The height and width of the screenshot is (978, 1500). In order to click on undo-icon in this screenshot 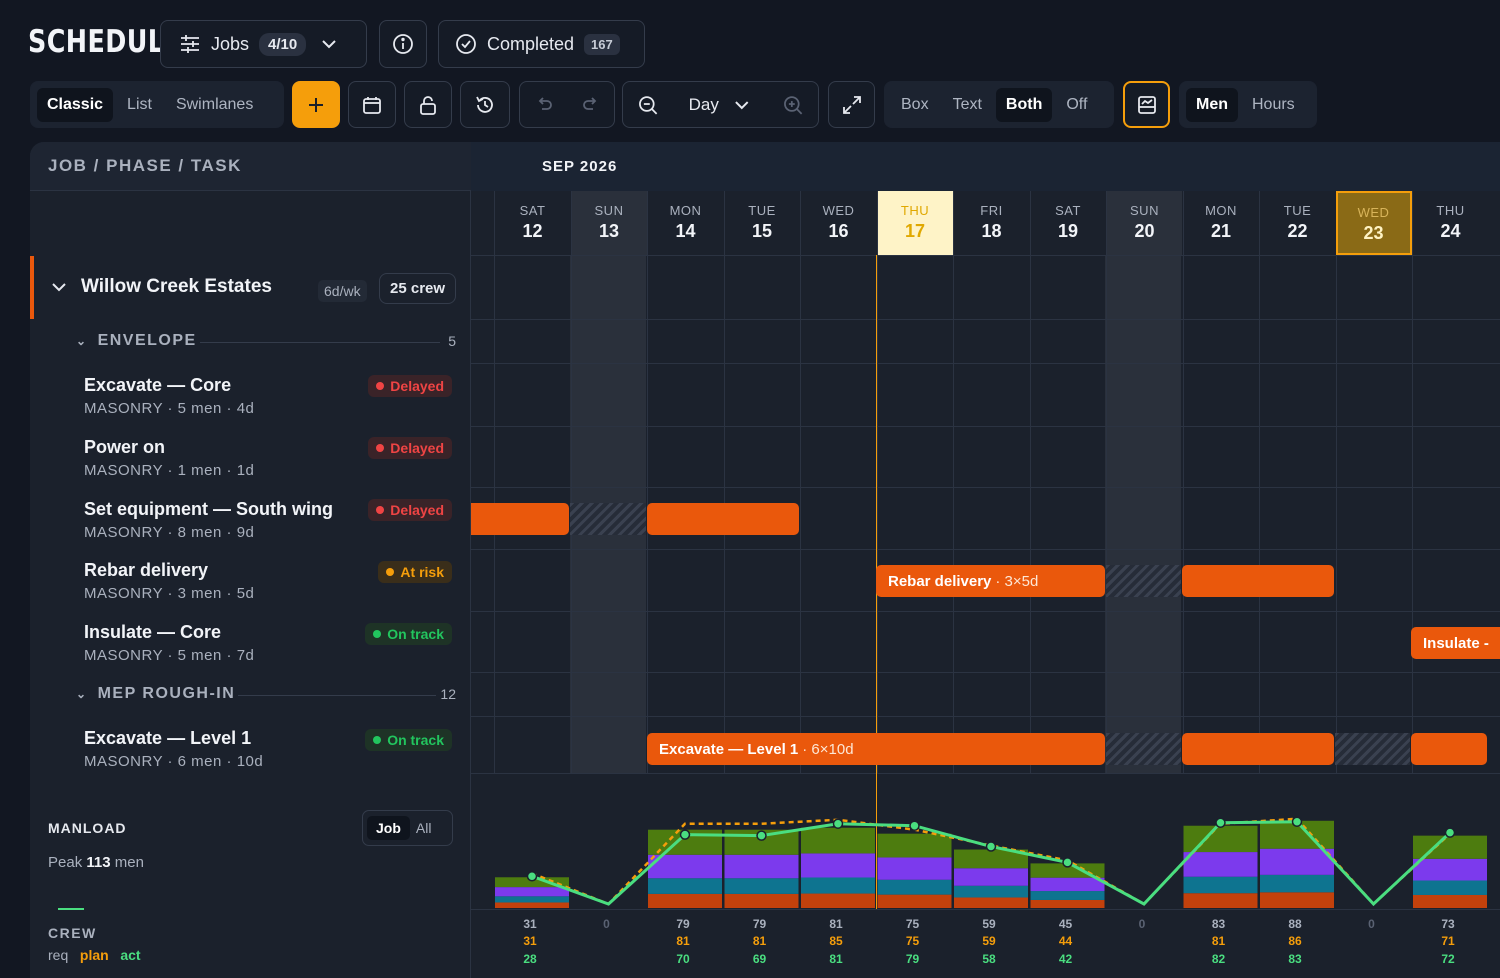, I will do `click(544, 105)`.